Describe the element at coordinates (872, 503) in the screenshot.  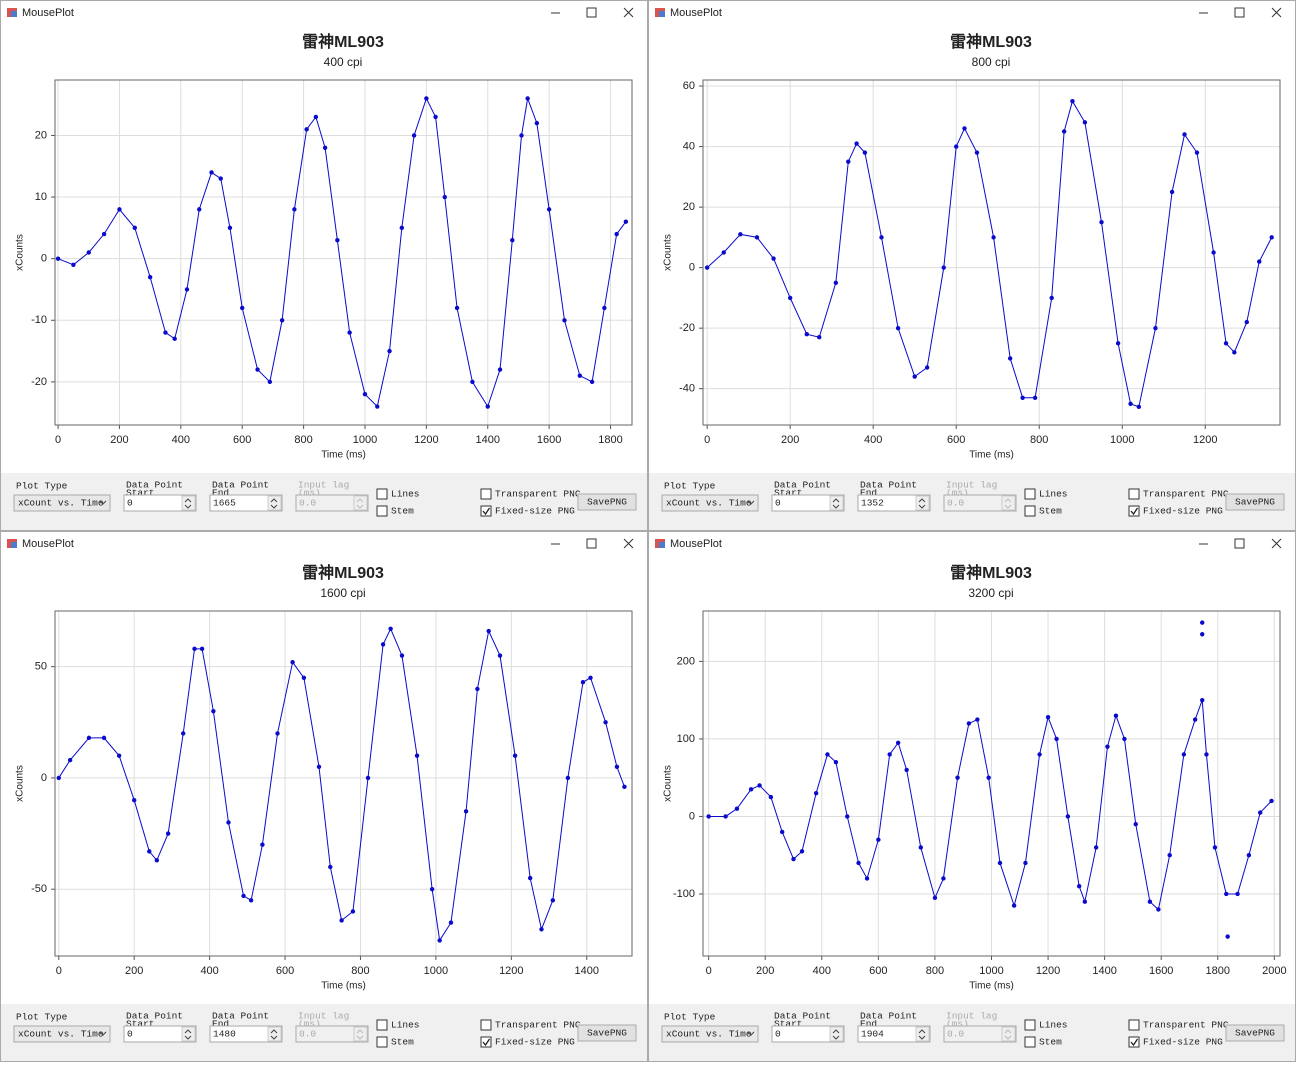
I see `input-value: 1352` at that location.